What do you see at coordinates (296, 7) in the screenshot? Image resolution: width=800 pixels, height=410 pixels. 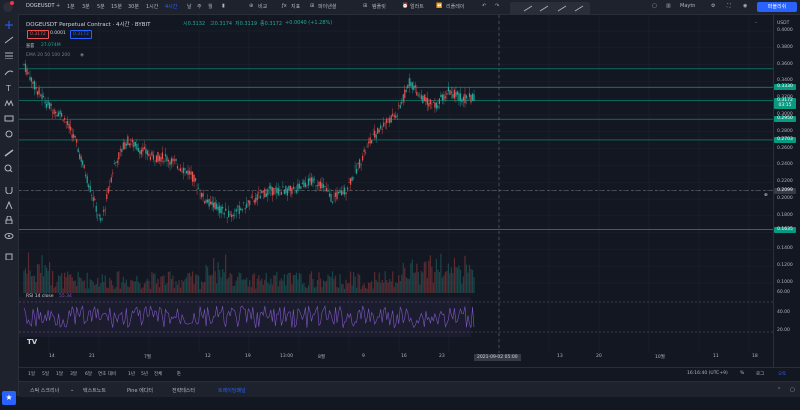 I see `indicators-button: 지표` at bounding box center [296, 7].